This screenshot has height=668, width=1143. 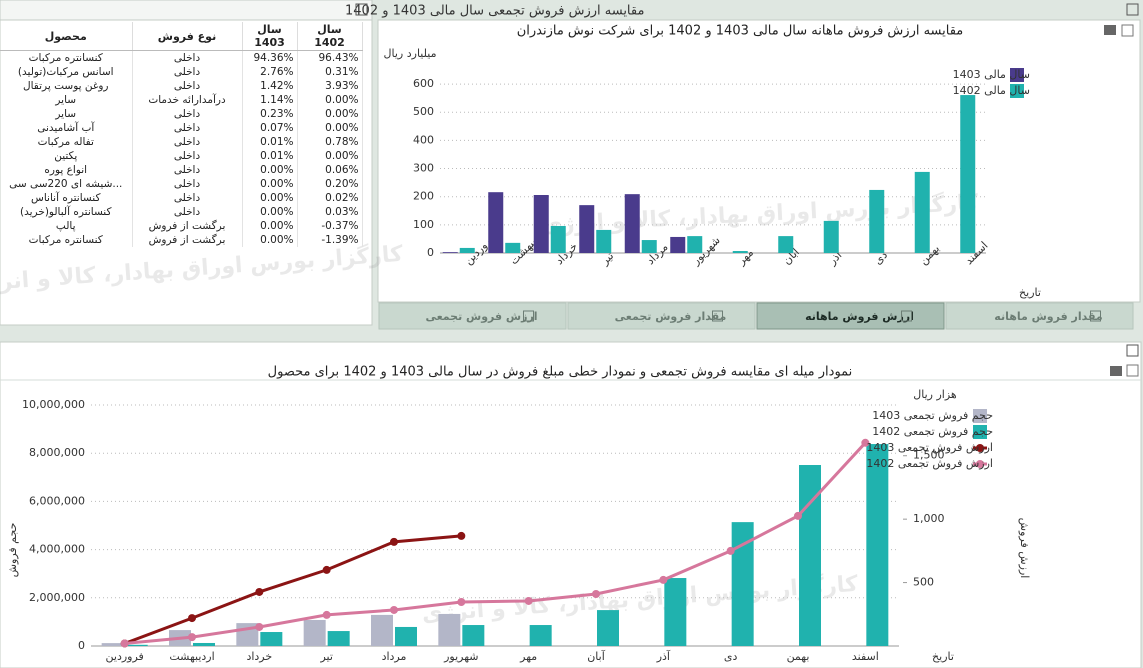 What do you see at coordinates (187, 36) in the screenshot?
I see `column-header: نوع فروش` at bounding box center [187, 36].